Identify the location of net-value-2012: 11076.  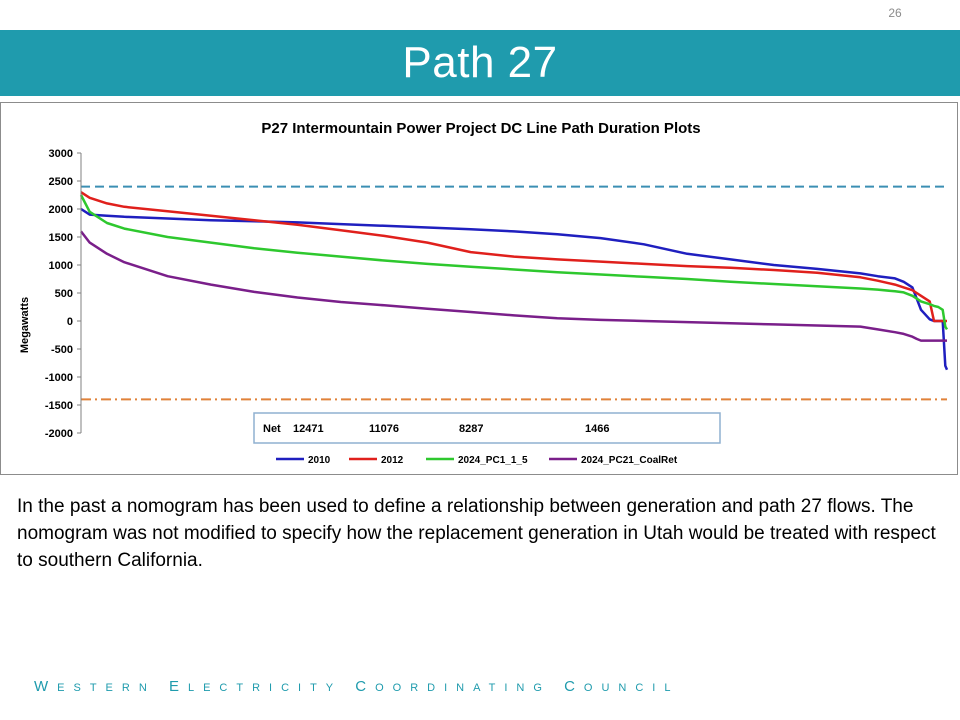
(384, 429).